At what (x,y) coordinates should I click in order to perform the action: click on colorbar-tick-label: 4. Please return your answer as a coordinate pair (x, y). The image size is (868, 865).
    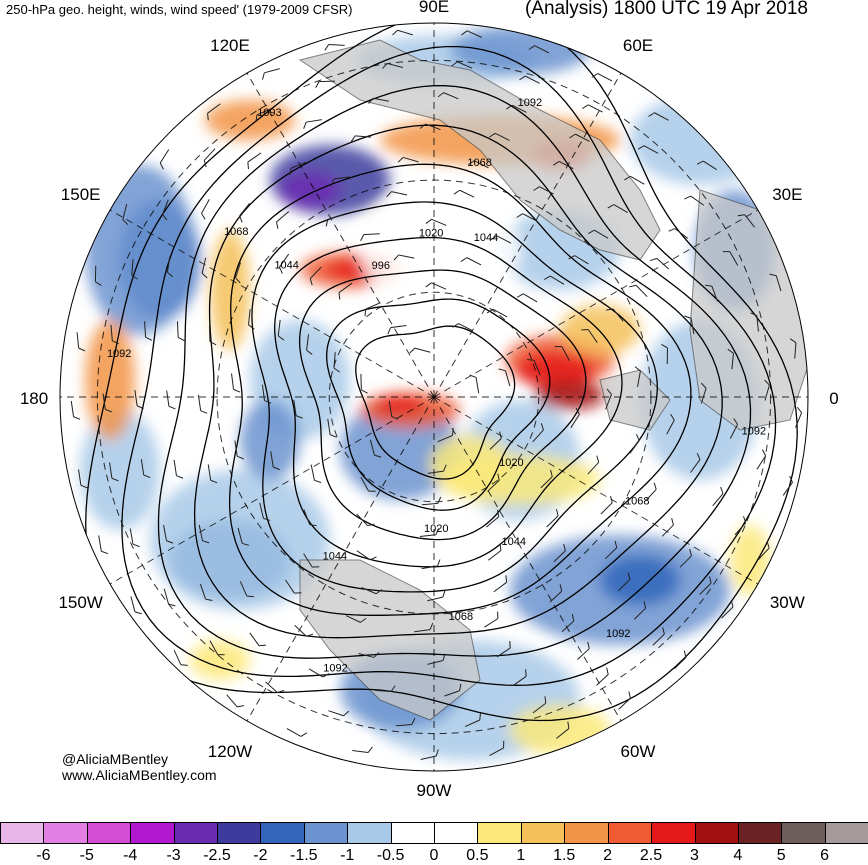
    Looking at the image, I should click on (738, 855).